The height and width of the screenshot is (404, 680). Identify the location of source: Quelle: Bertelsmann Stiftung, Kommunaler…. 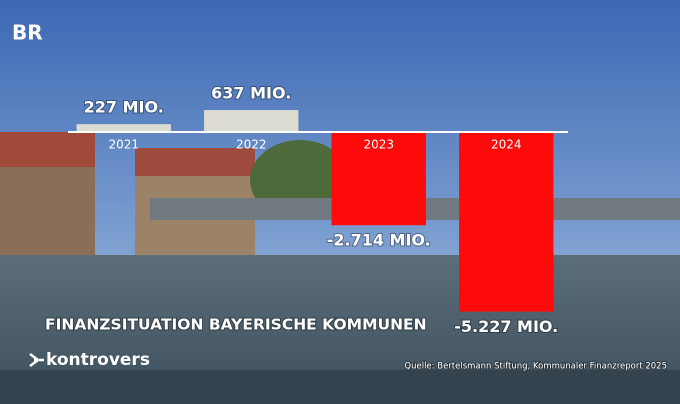
(535, 367).